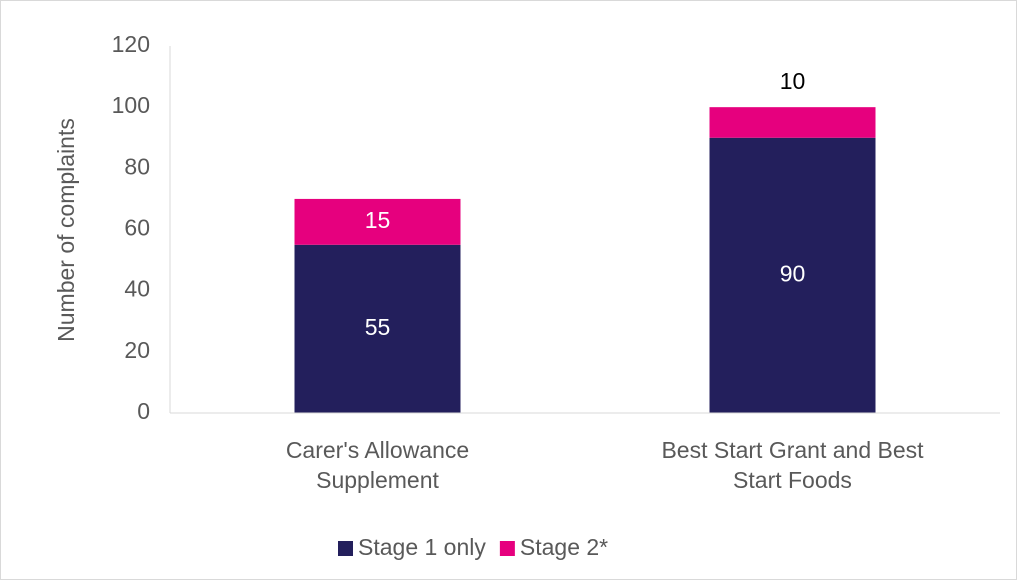  What do you see at coordinates (792, 465) in the screenshot?
I see `x-tick-label: Best Start Grant and Best Start Foods` at bounding box center [792, 465].